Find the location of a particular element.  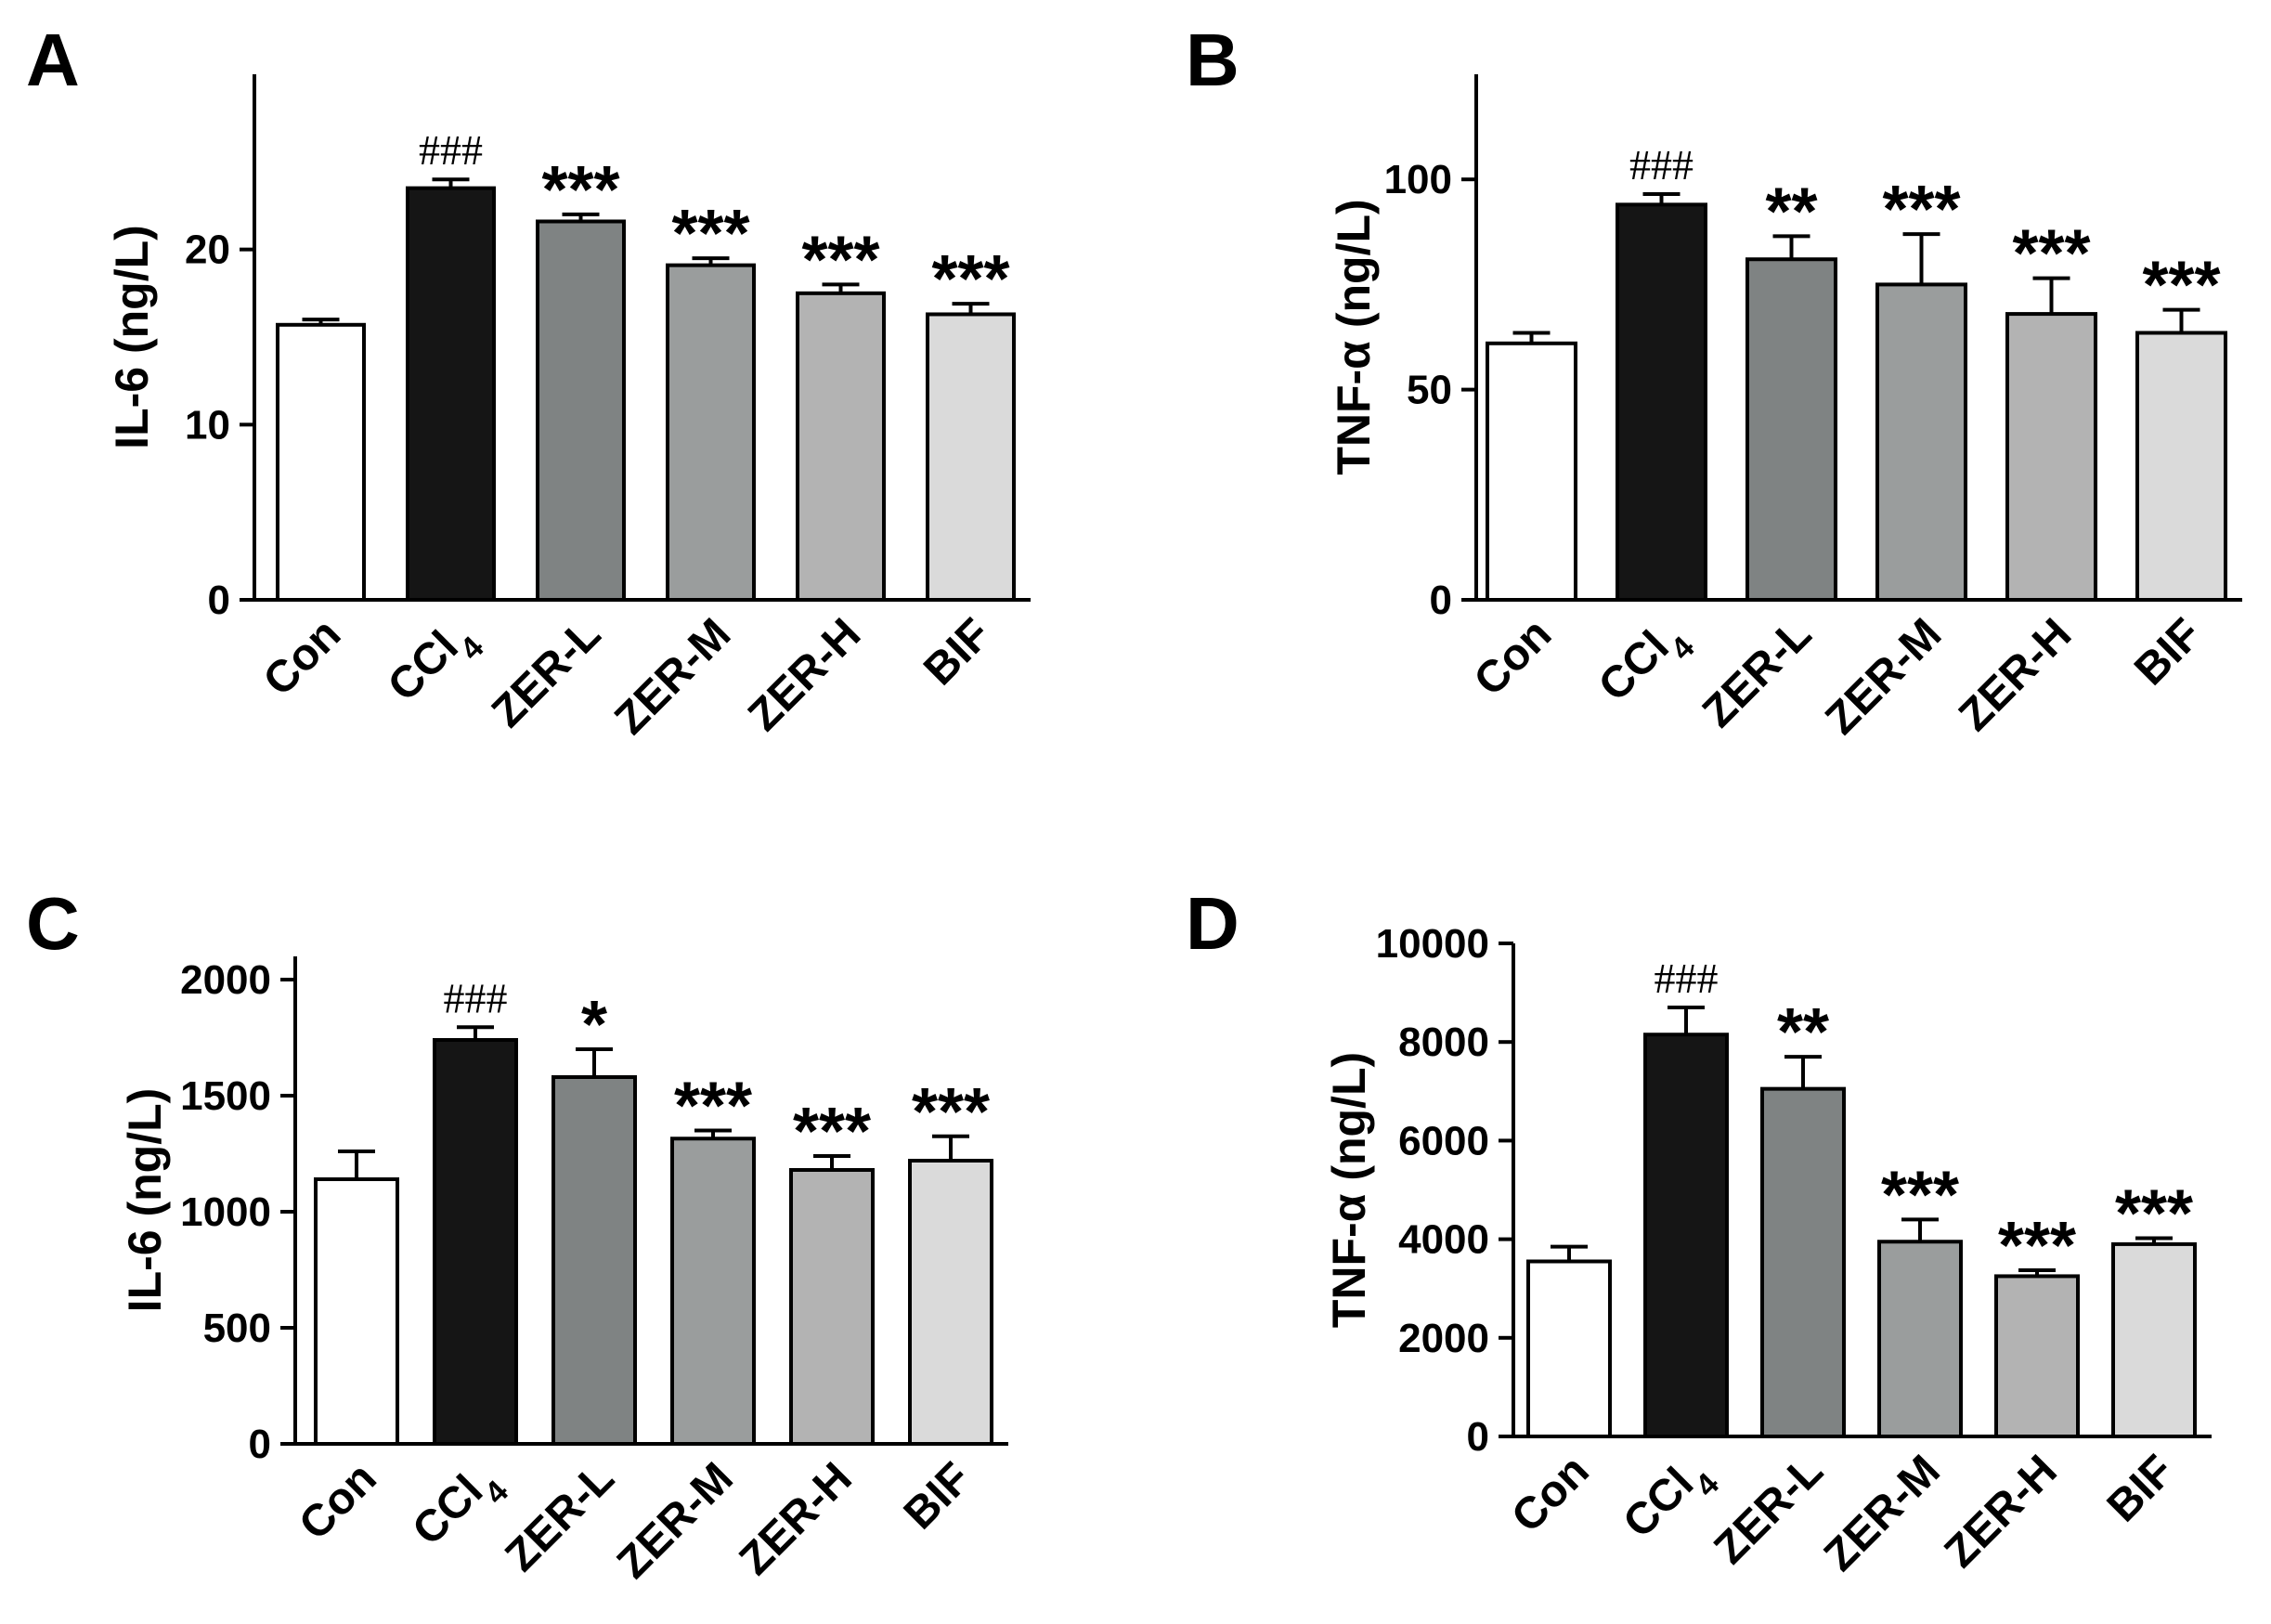

y-tick-label: 500 is located at coordinates (237, 1328).